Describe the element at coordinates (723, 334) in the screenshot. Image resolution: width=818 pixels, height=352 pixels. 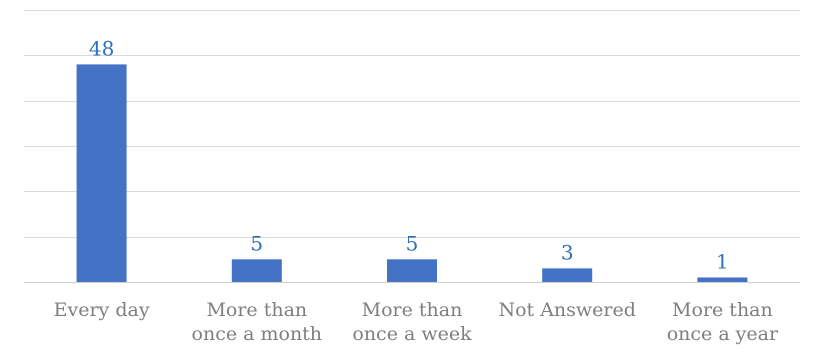
I see `category-label-line: once a year` at that location.